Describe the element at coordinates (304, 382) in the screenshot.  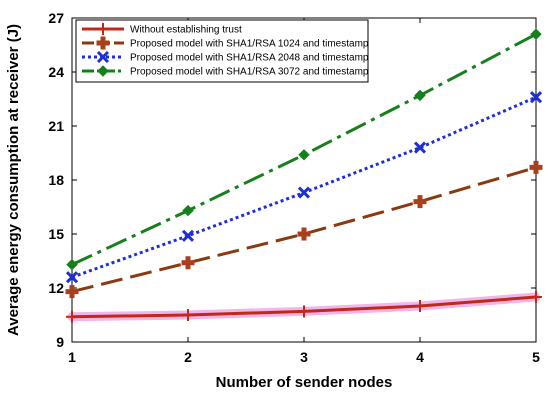
I see `x-axis-title: Number of sender nodes` at that location.